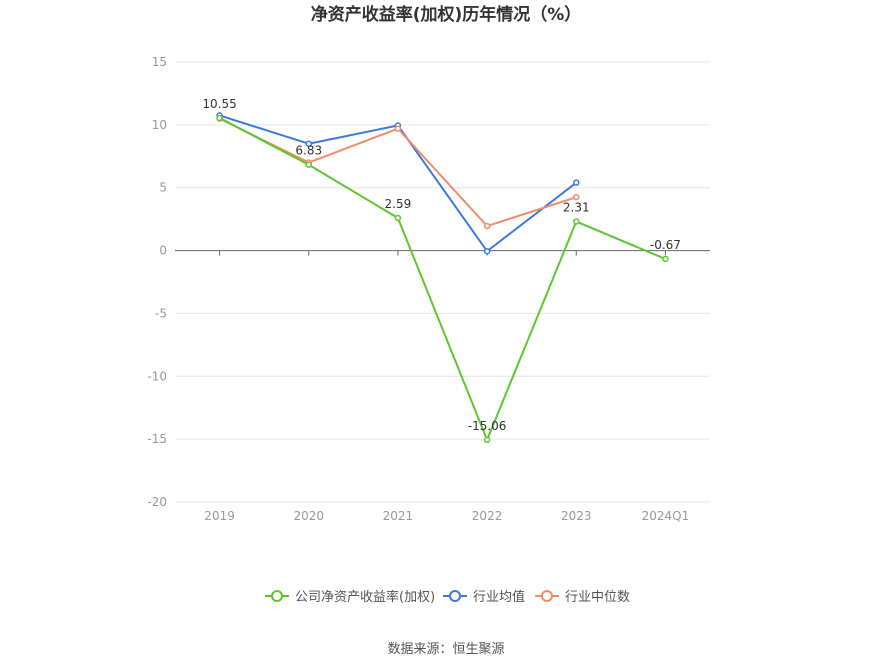 The image size is (893, 668). I want to click on x-tick-label: 2020, so click(308, 516).